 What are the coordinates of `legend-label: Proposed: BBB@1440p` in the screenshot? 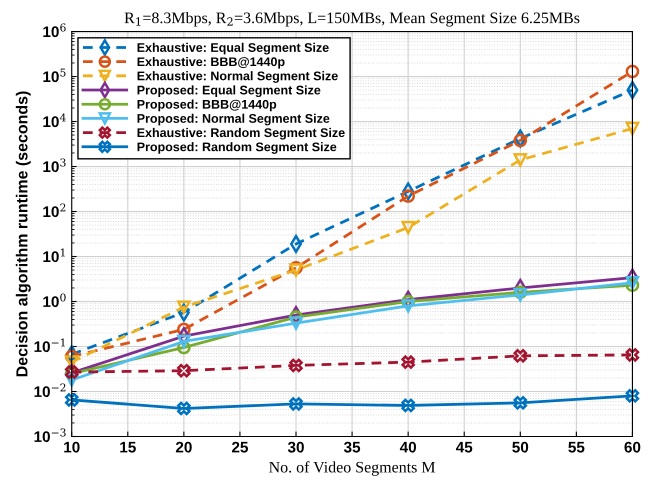 It's located at (207, 106).